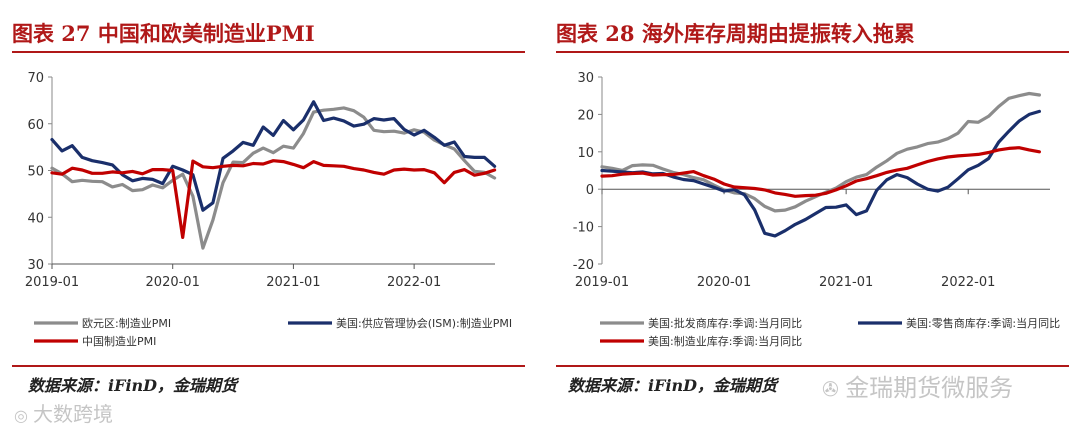 This screenshot has height=428, width=1080. Describe the element at coordinates (119, 341) in the screenshot. I see `legend-label: 中国制造业PMI` at that location.